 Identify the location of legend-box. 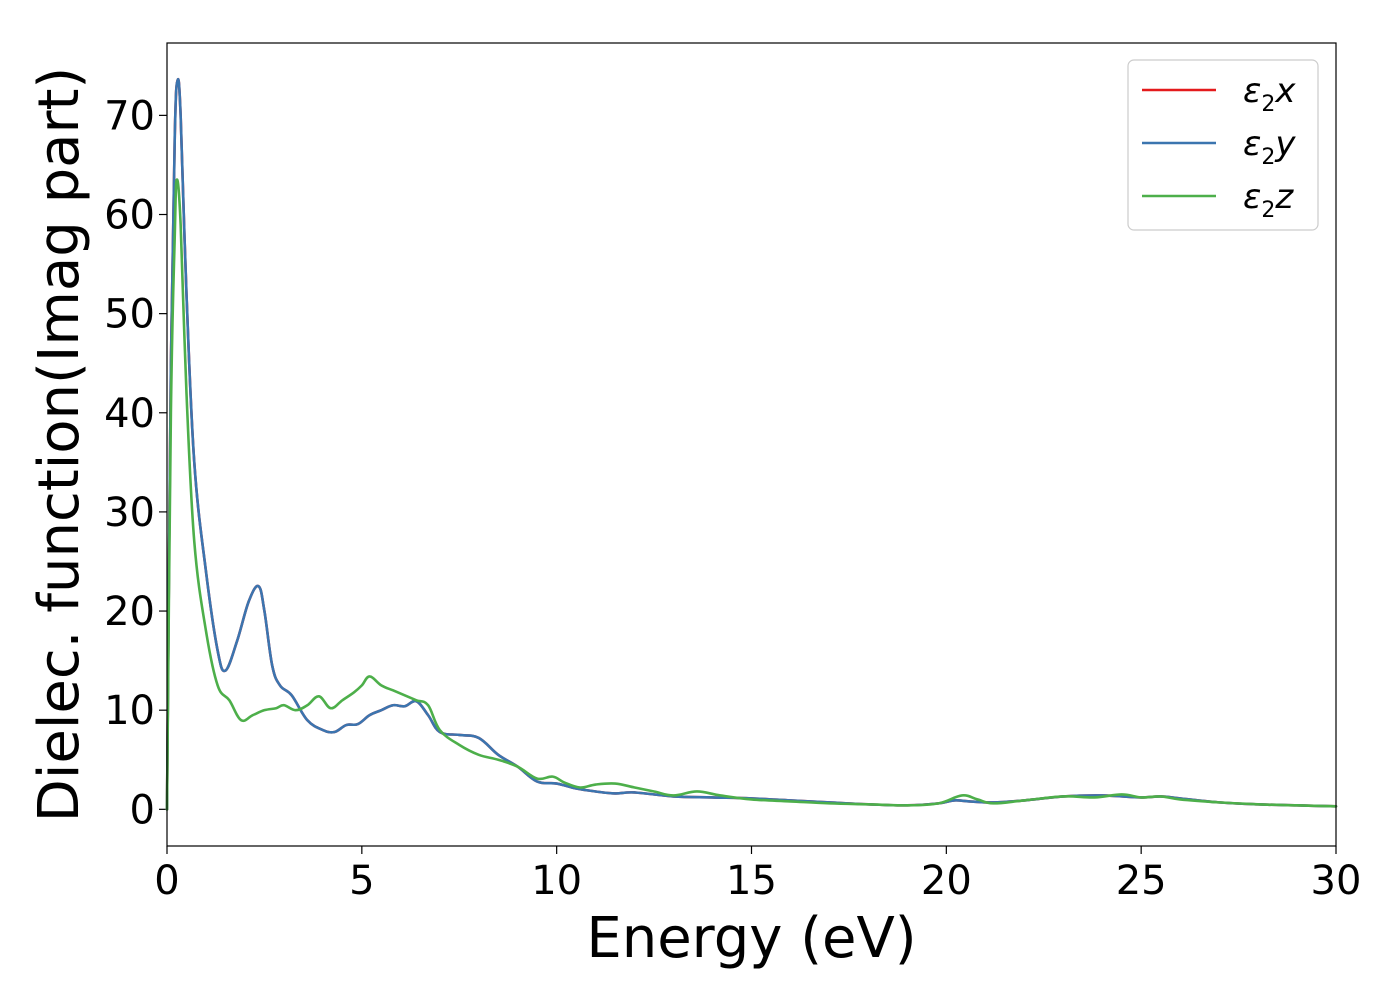
(1223, 145).